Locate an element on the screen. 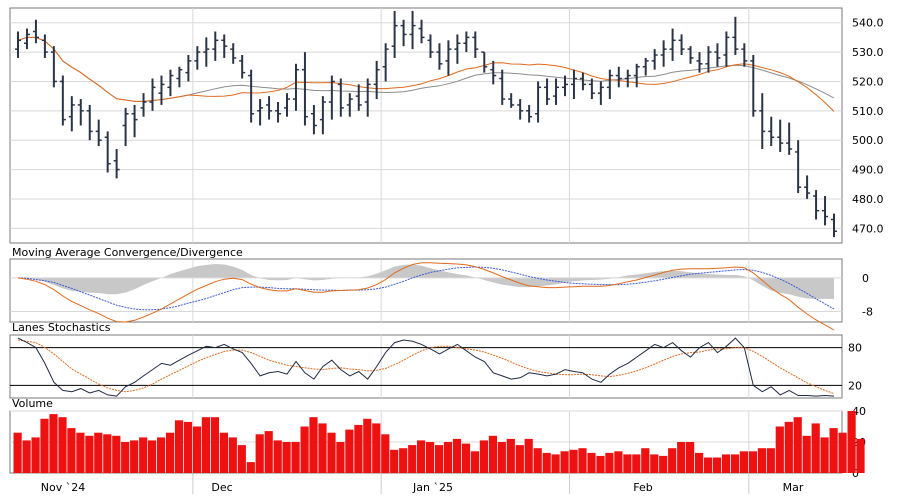 Image resolution: width=900 pixels, height=500 pixels. price-tick-label: 480.0 is located at coordinates (868, 199).